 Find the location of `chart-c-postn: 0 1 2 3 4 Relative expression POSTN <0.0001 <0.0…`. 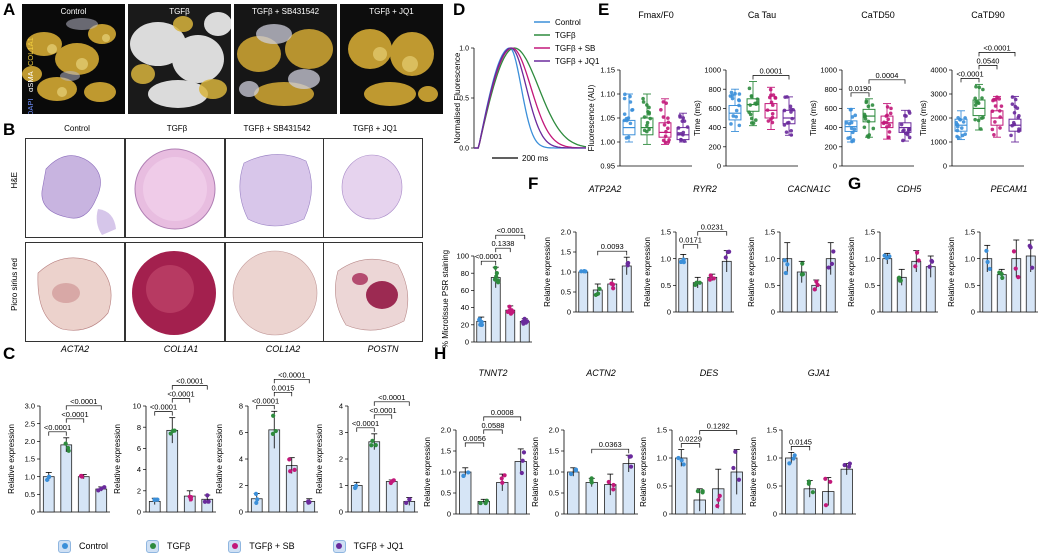

chart-c-postn: 0 1 2 3 4 Relative expression POSTN <0.0001 <0.0… is located at coordinates (366, 430).